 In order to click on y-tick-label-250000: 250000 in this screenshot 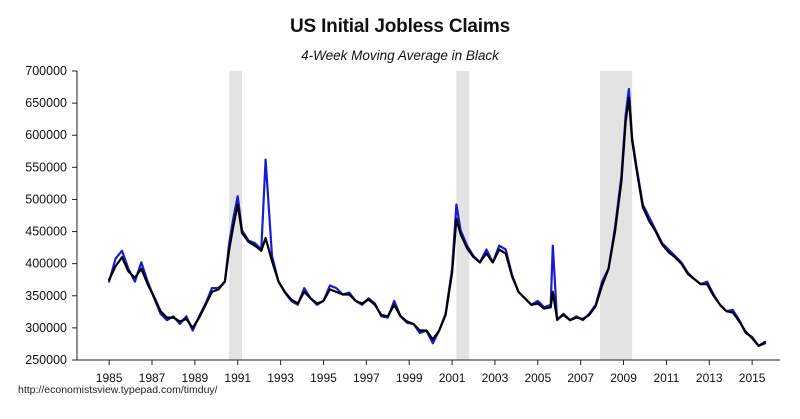, I will do `click(46, 360)`.